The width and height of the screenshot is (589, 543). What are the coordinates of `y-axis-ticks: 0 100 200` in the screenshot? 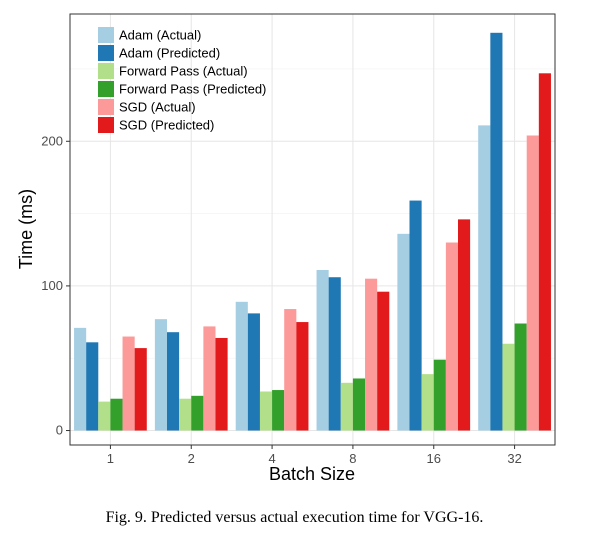 It's located at (55, 285).